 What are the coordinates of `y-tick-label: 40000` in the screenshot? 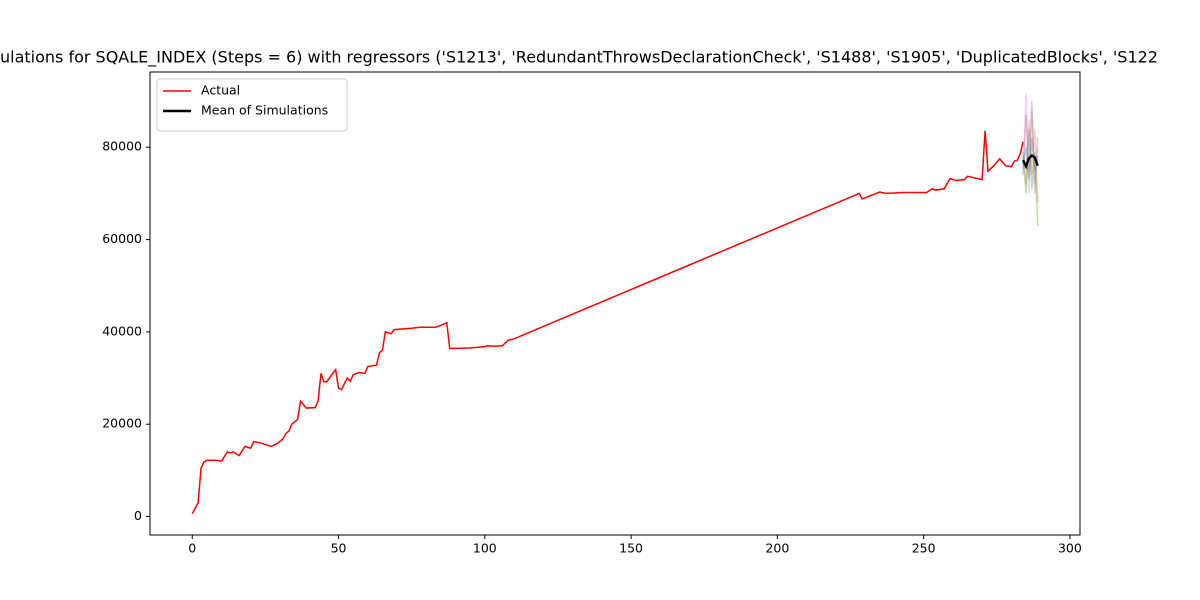 It's located at (122, 330).